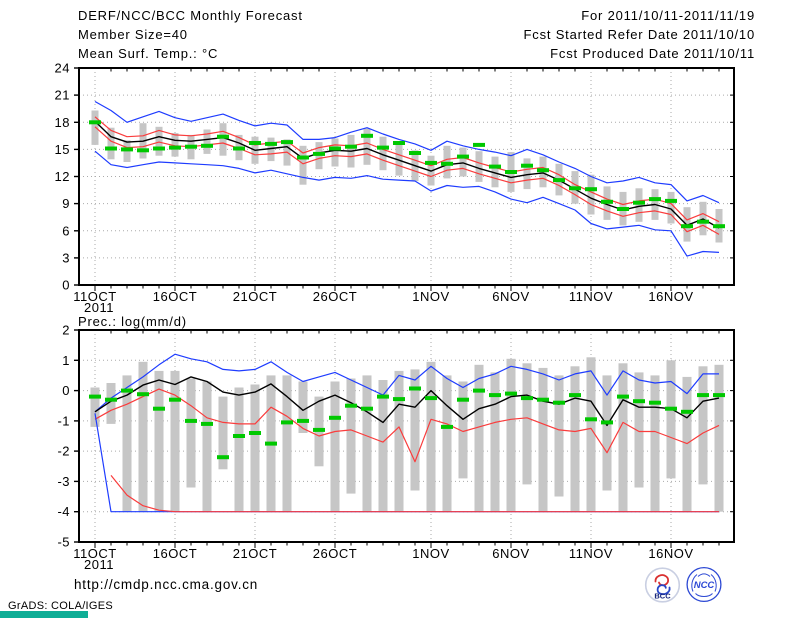 The image size is (800, 618). Describe the element at coordinates (652, 53) in the screenshot. I see `fcst-produced-date-label: Fcst Produced Date 2011/10/11` at that location.